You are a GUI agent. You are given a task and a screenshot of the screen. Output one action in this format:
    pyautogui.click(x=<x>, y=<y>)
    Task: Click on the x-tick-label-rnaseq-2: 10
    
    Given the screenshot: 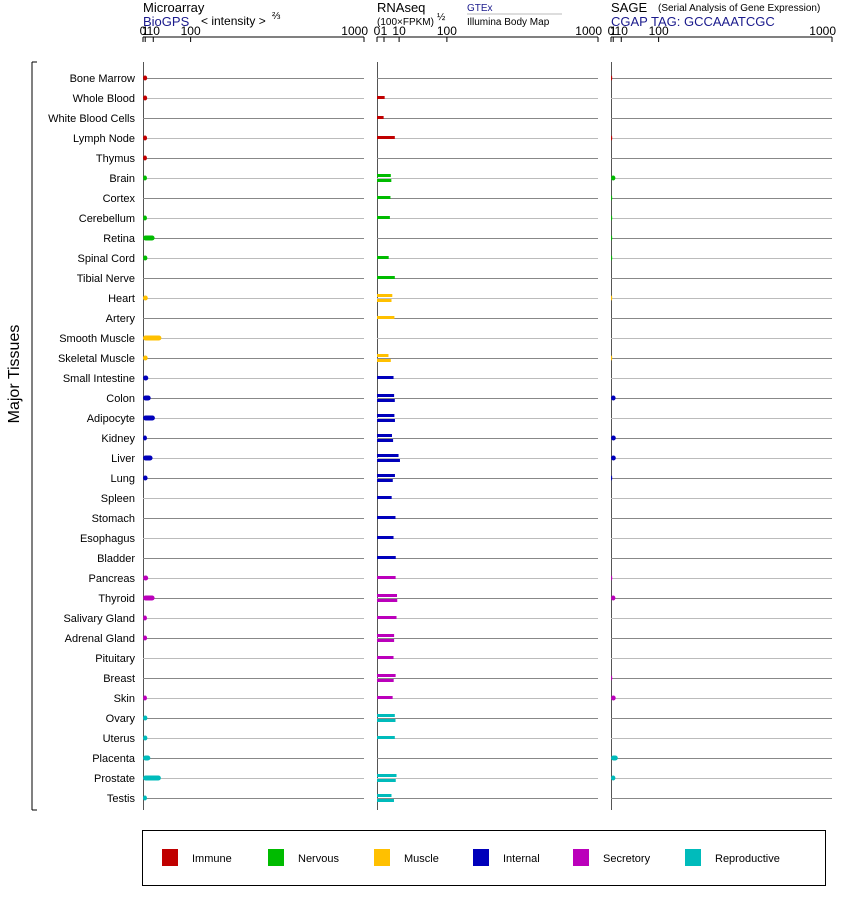 What is the action you would take?
    pyautogui.click(x=399, y=31)
    